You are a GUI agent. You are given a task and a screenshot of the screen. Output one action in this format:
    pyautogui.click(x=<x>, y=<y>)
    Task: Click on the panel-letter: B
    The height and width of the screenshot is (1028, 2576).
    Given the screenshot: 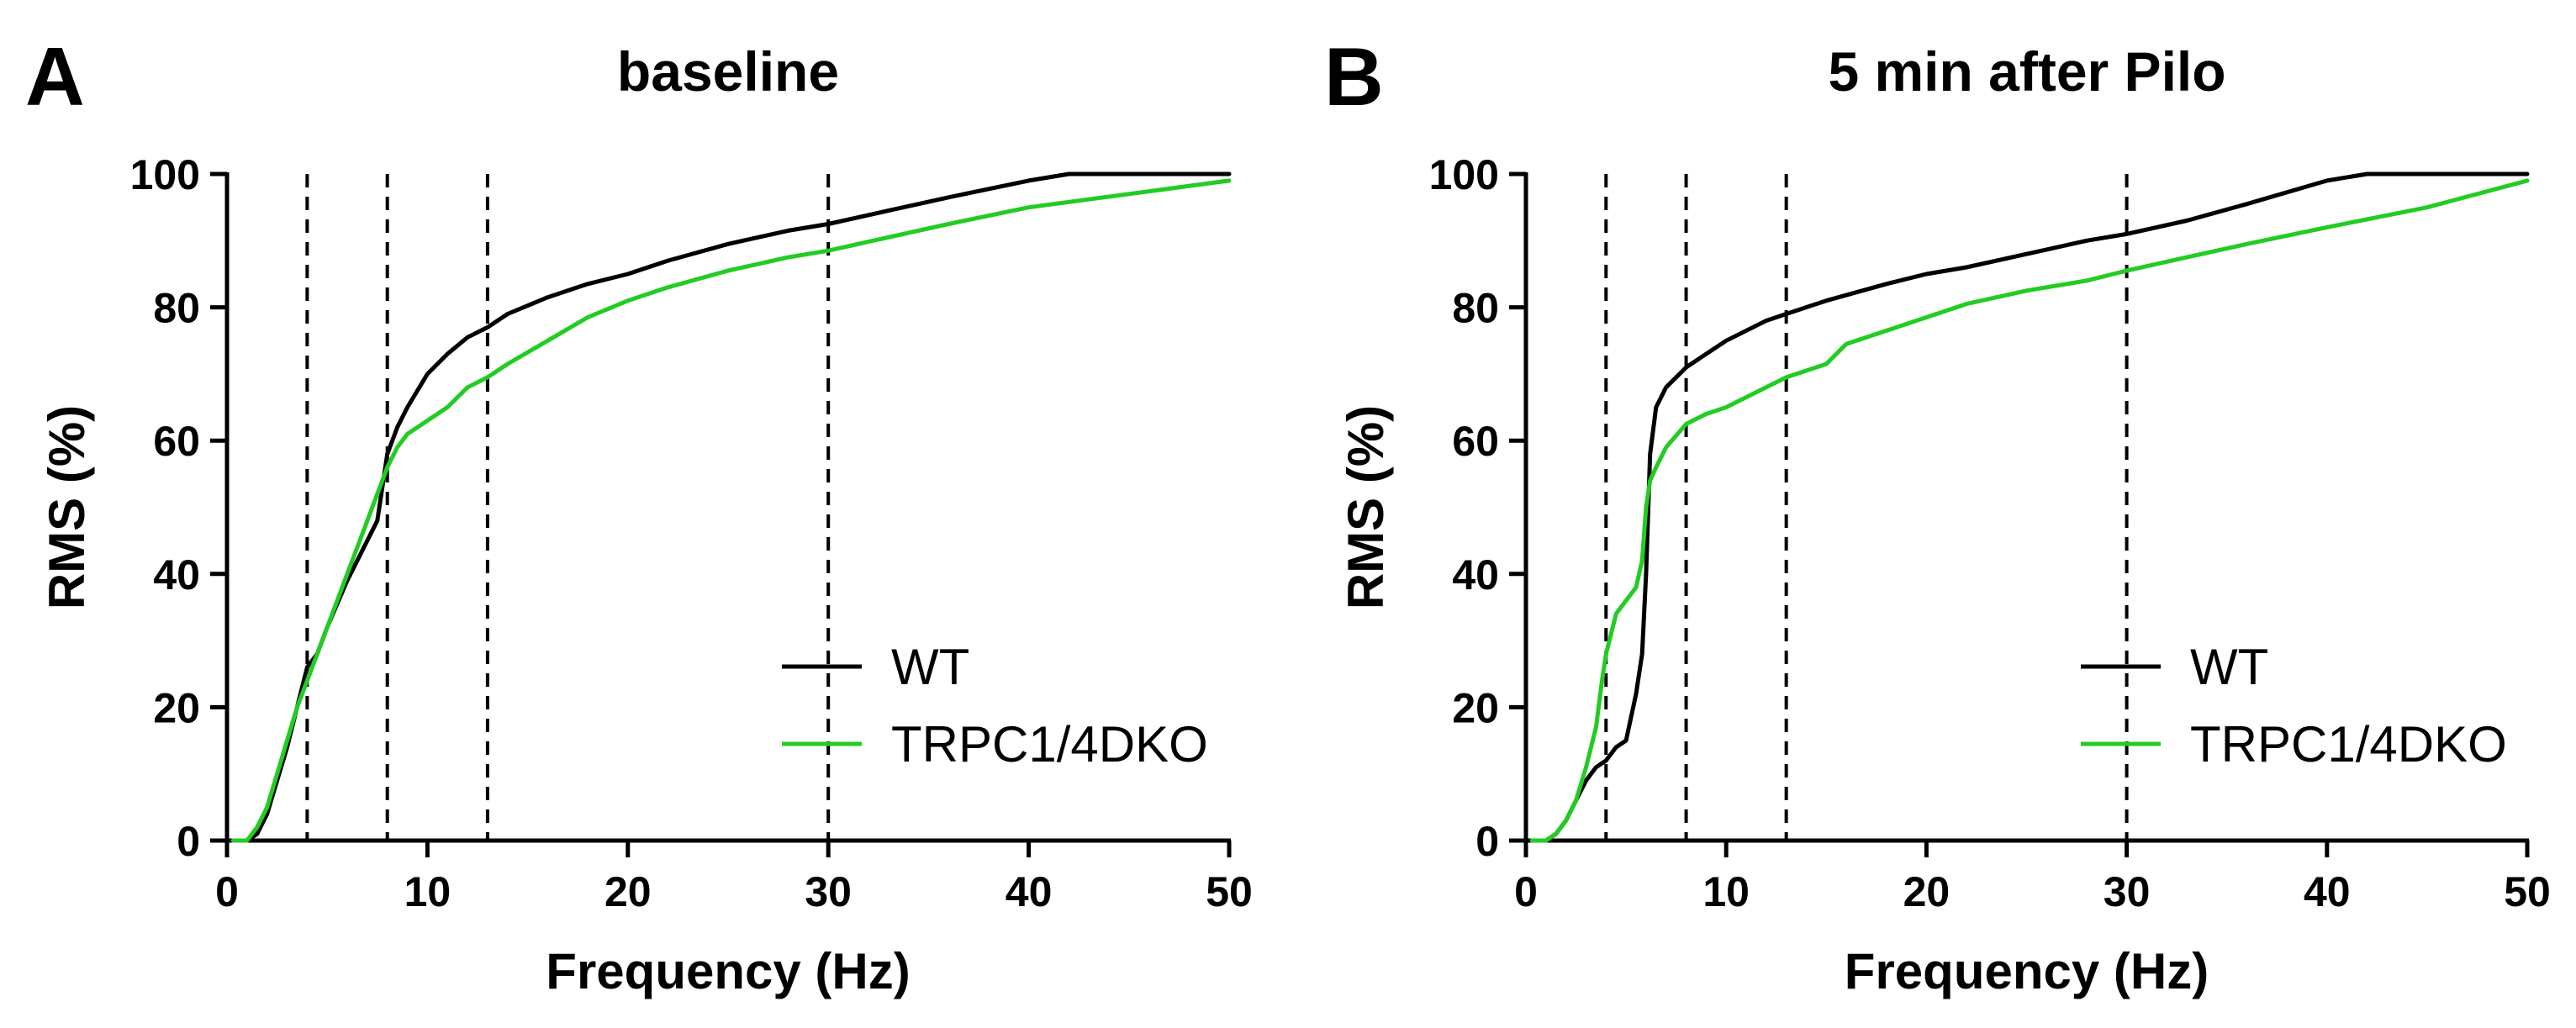 What is the action you would take?
    pyautogui.click(x=1354, y=76)
    